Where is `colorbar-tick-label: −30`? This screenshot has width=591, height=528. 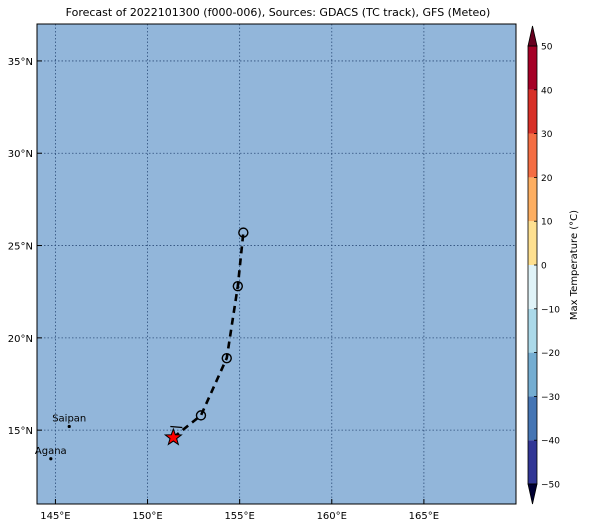 colorbar-tick-label: −30 is located at coordinates (550, 398).